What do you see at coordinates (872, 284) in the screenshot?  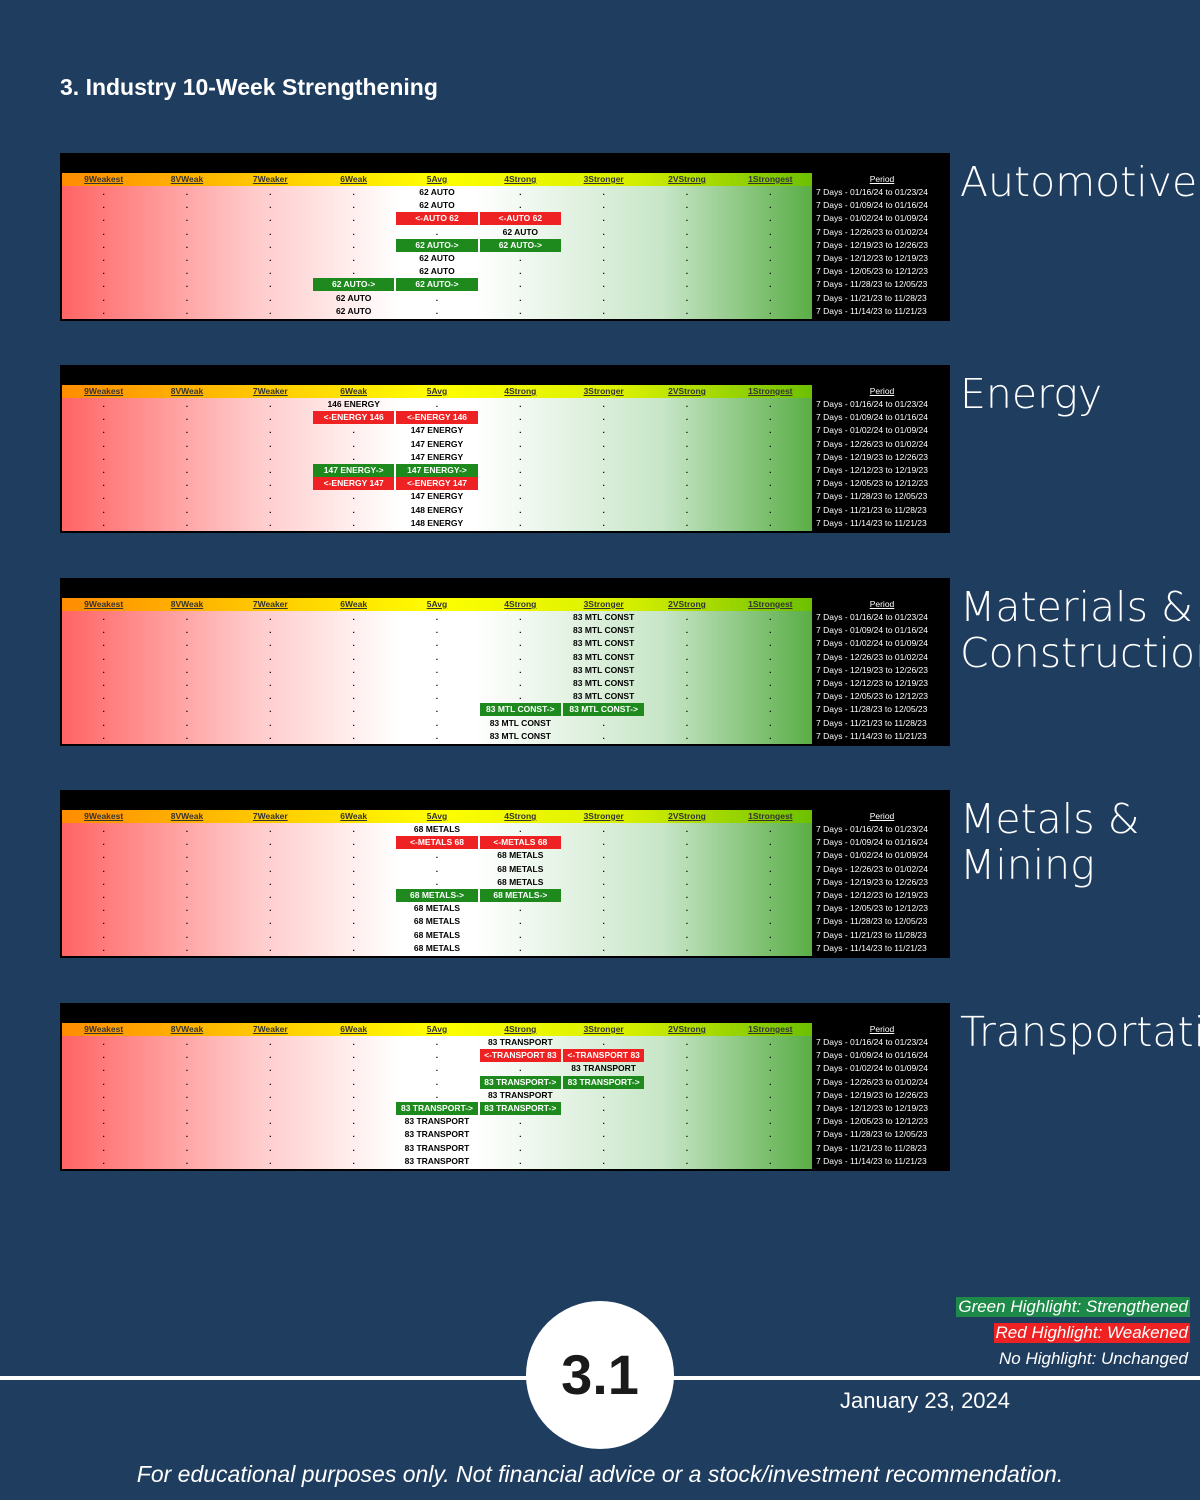 I see `period: 7 Days - 11/28/23 to 12/05/23` at bounding box center [872, 284].